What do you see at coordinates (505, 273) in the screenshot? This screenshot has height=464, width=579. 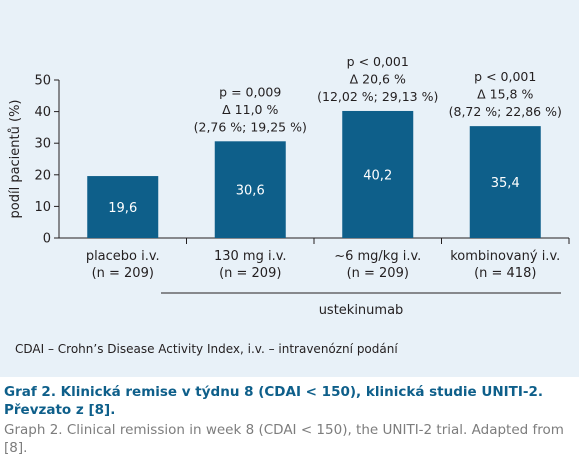 I see `x-tick-label-n: (n = 418)` at bounding box center [505, 273].